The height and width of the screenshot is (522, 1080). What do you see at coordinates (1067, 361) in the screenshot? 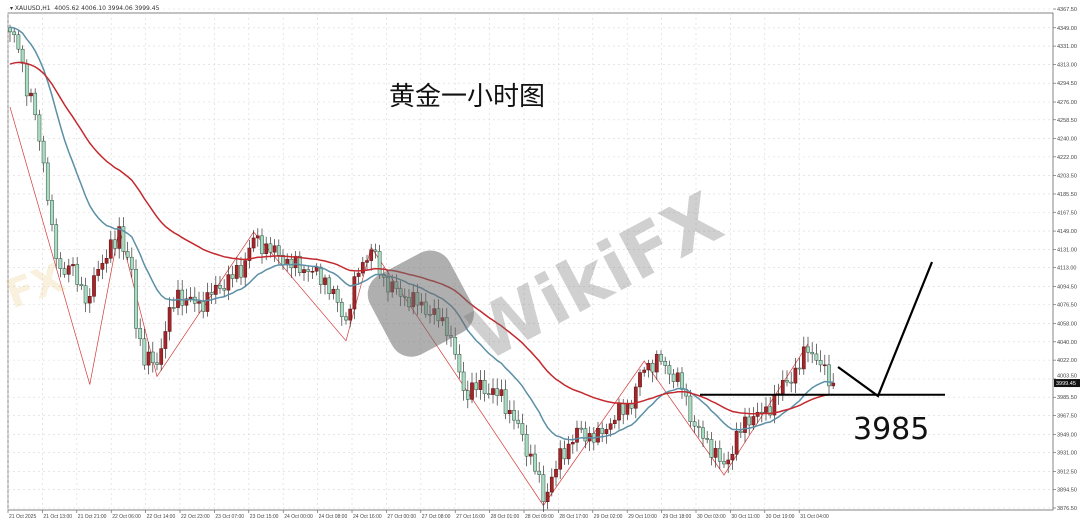
I see `y-tick-label: 4022.00` at bounding box center [1067, 361].